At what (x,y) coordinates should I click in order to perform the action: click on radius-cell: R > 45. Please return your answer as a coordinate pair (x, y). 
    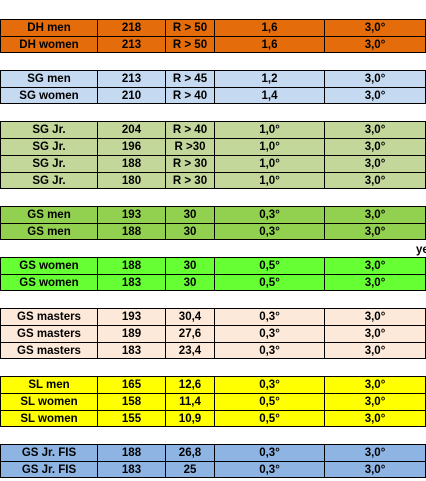
    Looking at the image, I should click on (189, 79).